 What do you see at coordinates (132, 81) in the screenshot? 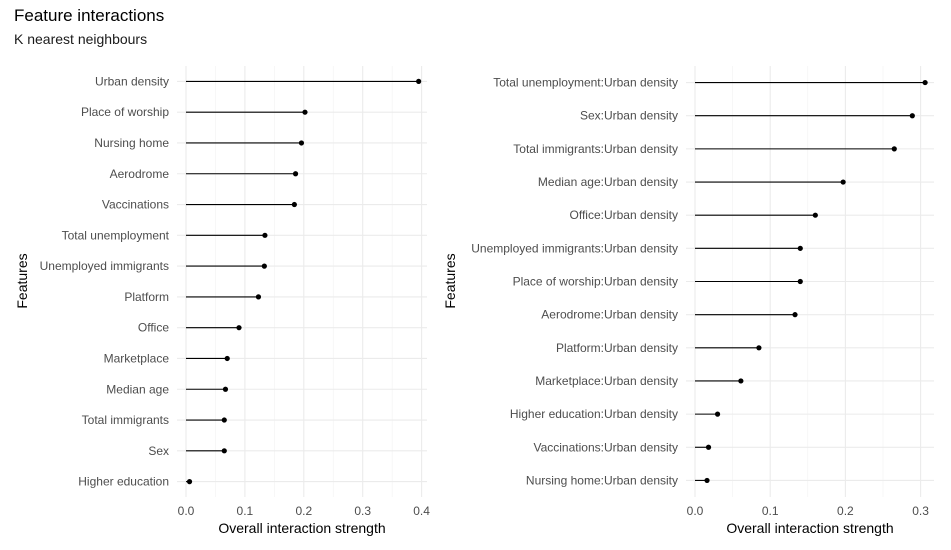
I see `y-tick-label: Urban density` at bounding box center [132, 81].